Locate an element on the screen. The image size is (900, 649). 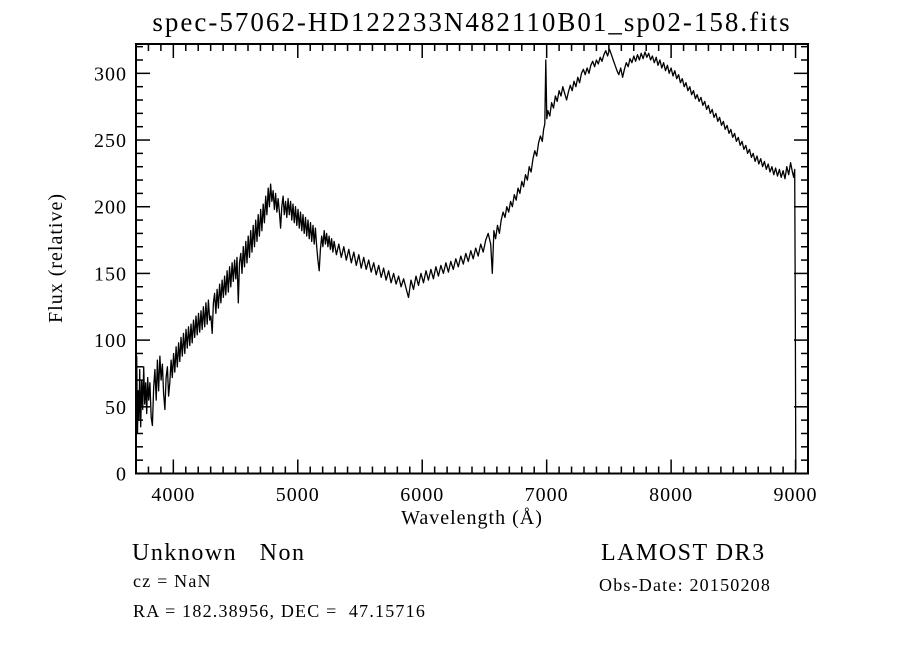
x-axis-tick-labels: 4000 5000 6000 7000 8000 9000 is located at coordinates (484, 495).